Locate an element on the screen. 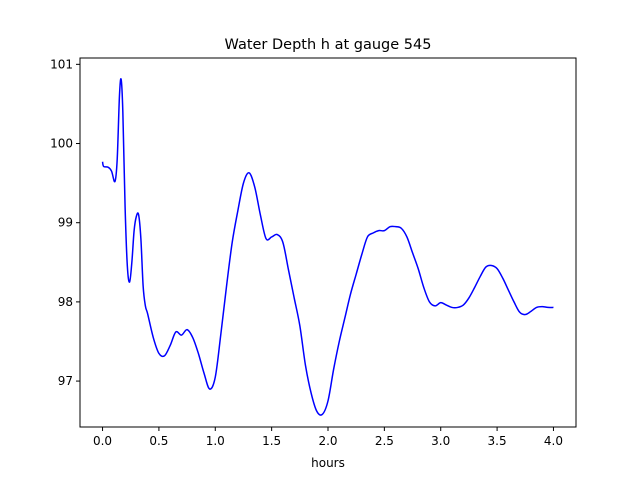  y-tick-label: 100 is located at coordinates (61, 144).